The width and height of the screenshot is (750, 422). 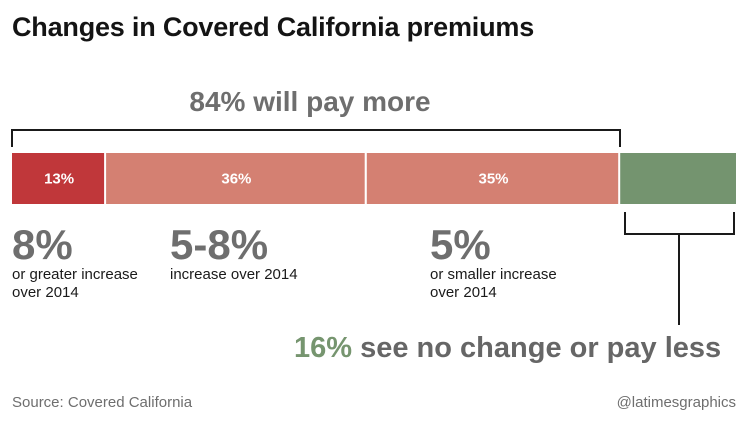 What do you see at coordinates (679, 268) in the screenshot?
I see `pay-less-bracket` at bounding box center [679, 268].